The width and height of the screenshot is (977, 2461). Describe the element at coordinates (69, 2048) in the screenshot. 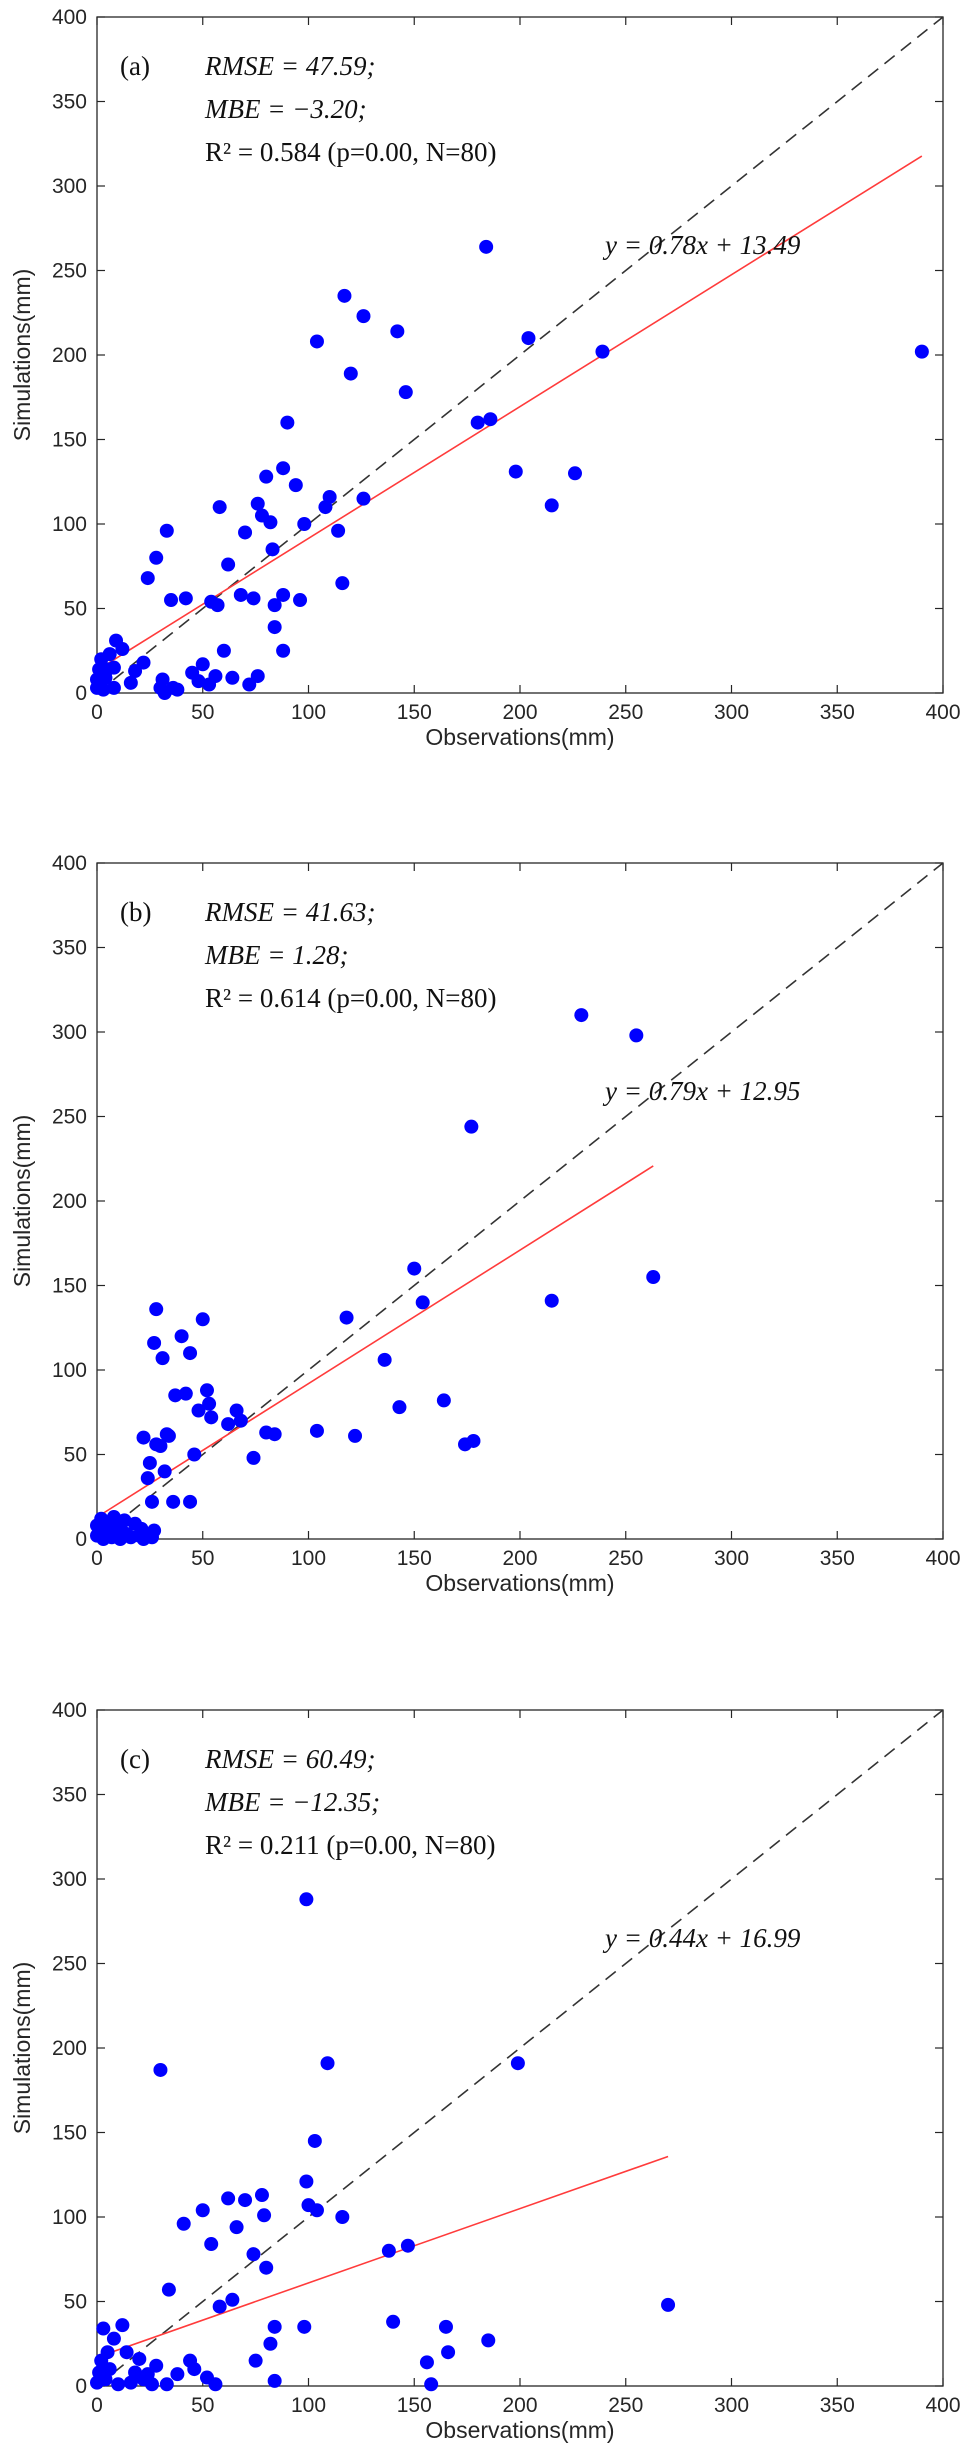

I see `y-tick-label: 200` at that location.